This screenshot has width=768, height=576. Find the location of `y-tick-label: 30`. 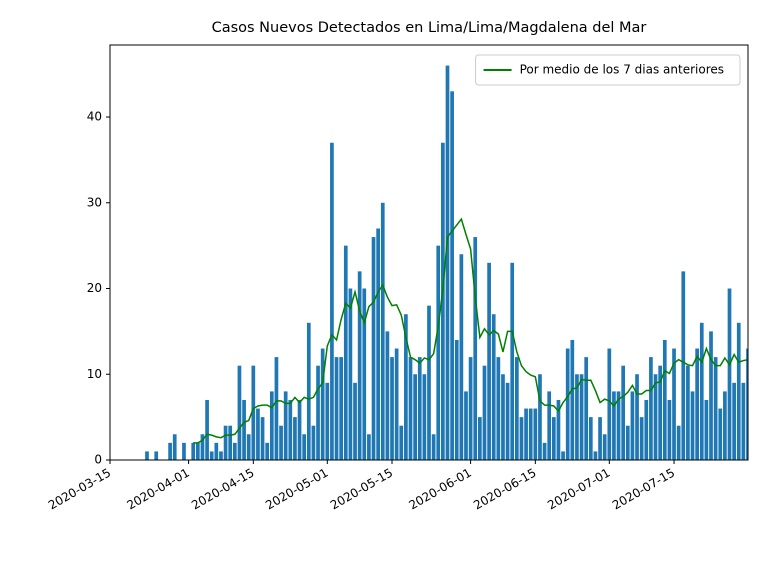

y-tick-label: 30 is located at coordinates (94, 202).